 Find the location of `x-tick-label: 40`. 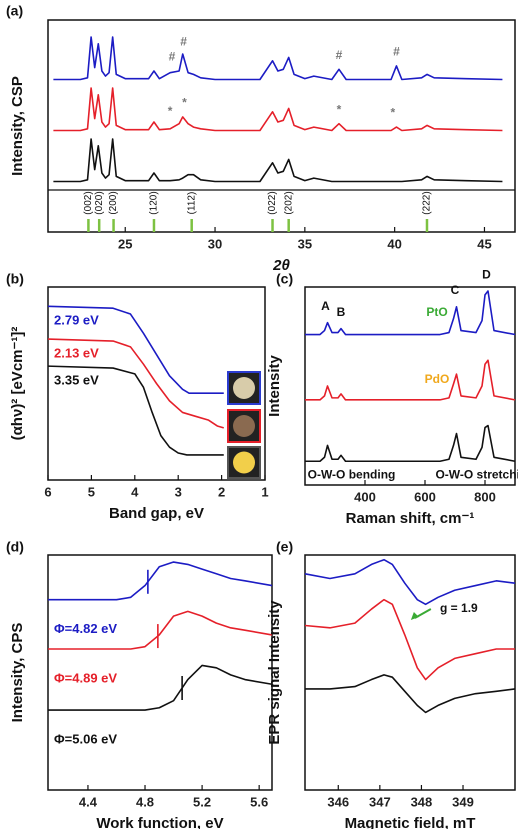

x-tick-label: 40 is located at coordinates (394, 243).